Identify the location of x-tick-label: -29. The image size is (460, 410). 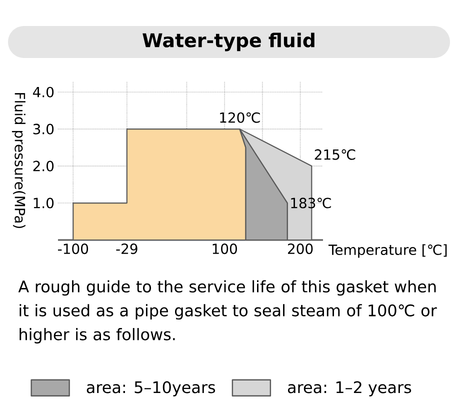
(127, 249).